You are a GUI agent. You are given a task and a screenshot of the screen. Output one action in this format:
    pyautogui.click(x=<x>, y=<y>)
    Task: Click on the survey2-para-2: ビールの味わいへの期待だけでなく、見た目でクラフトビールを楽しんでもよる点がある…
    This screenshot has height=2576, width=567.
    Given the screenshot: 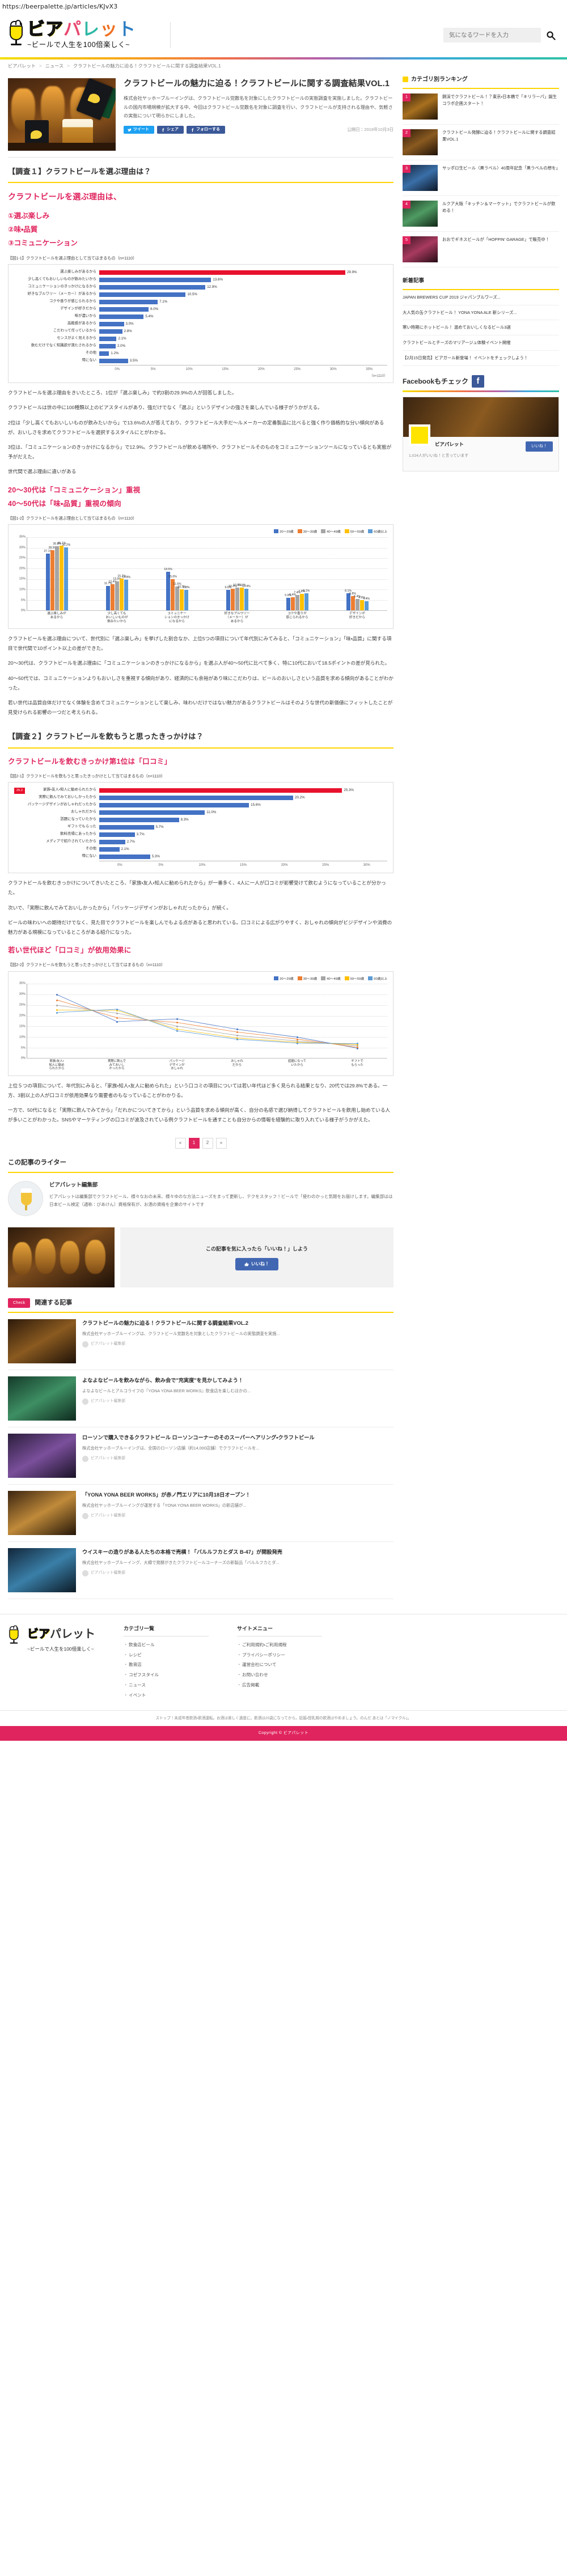 What is the action you would take?
    pyautogui.click(x=200, y=927)
    